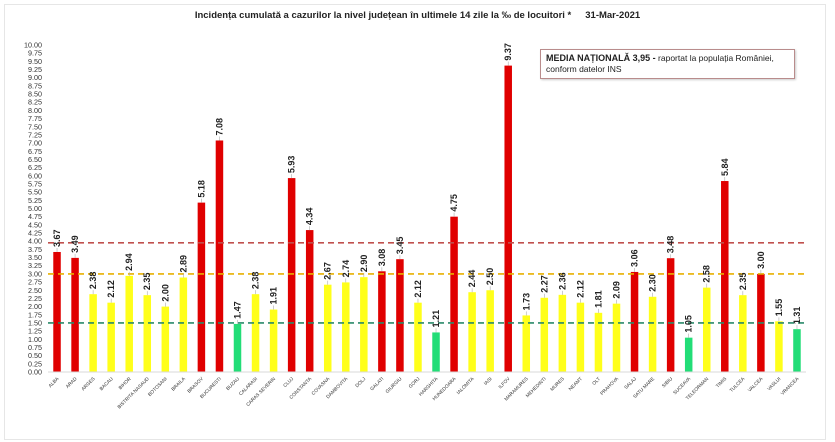 This screenshot has width=835, height=442. I want to click on y-tick-label: 8.75, so click(35, 85).